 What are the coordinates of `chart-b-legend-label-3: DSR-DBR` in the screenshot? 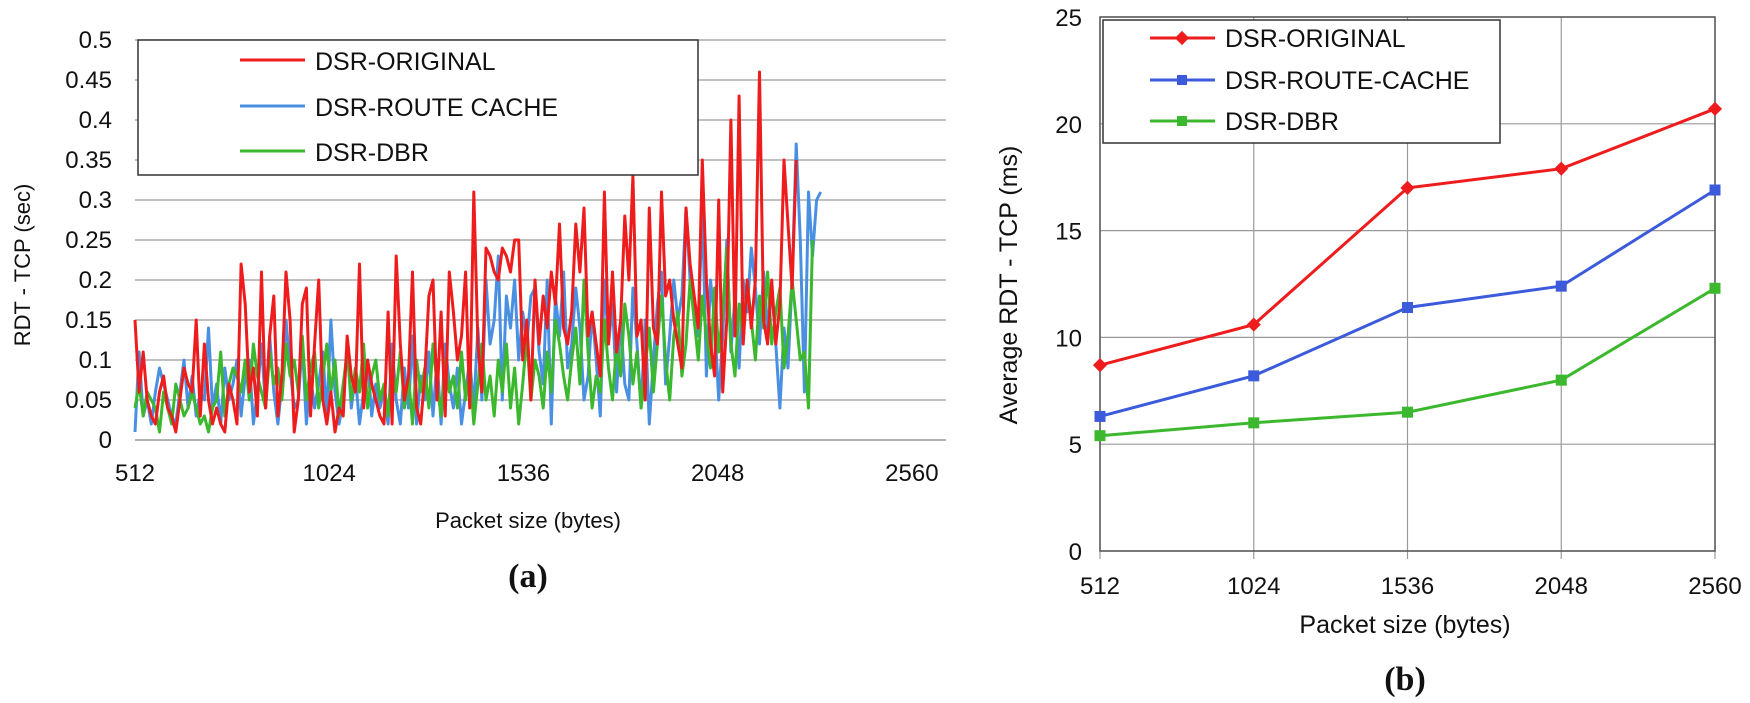 It's located at (1282, 122).